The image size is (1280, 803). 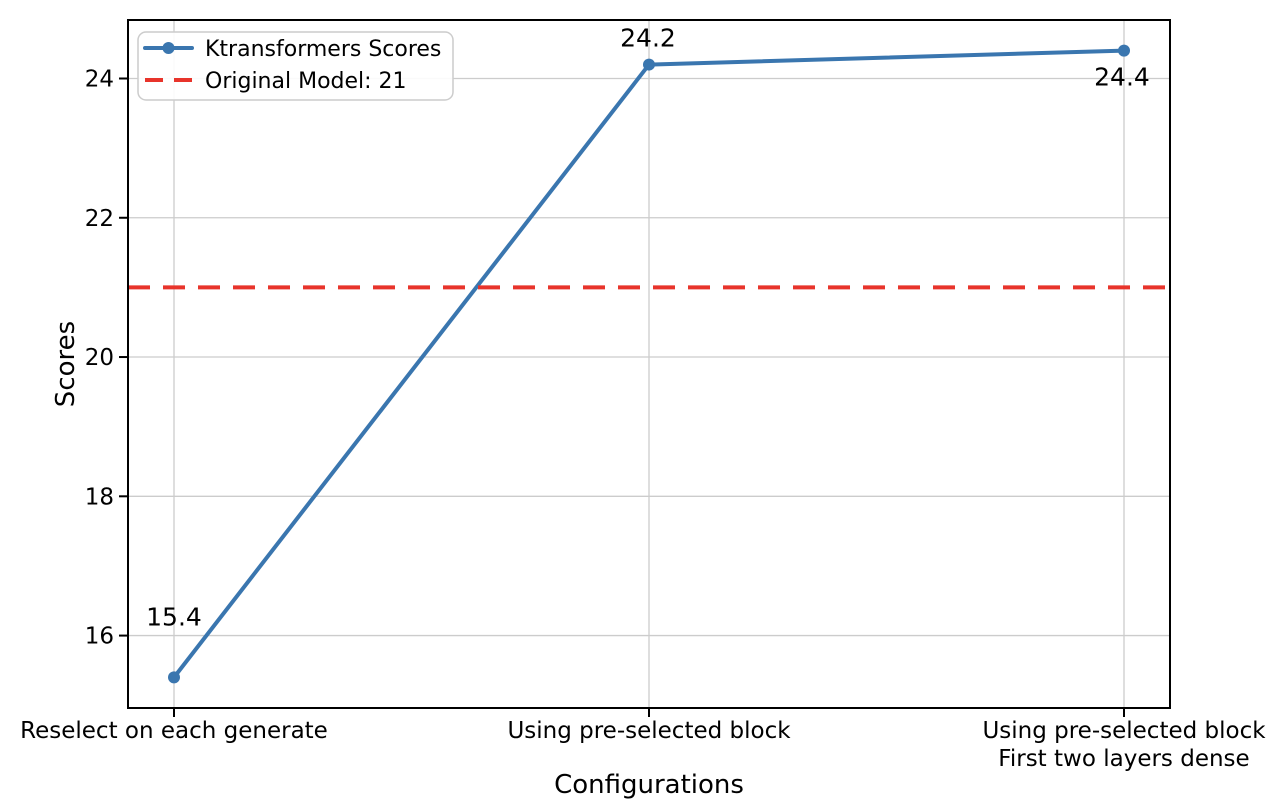 I want to click on y-axis-label: Scores, so click(x=66, y=364).